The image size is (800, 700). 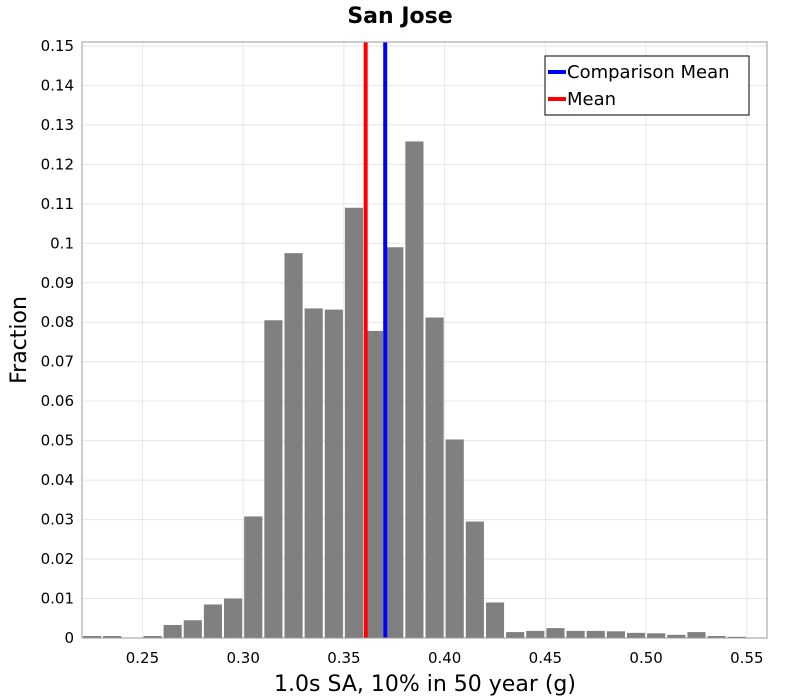 What do you see at coordinates (57, 125) in the screenshot?
I see `y-tick-label: 0.13` at bounding box center [57, 125].